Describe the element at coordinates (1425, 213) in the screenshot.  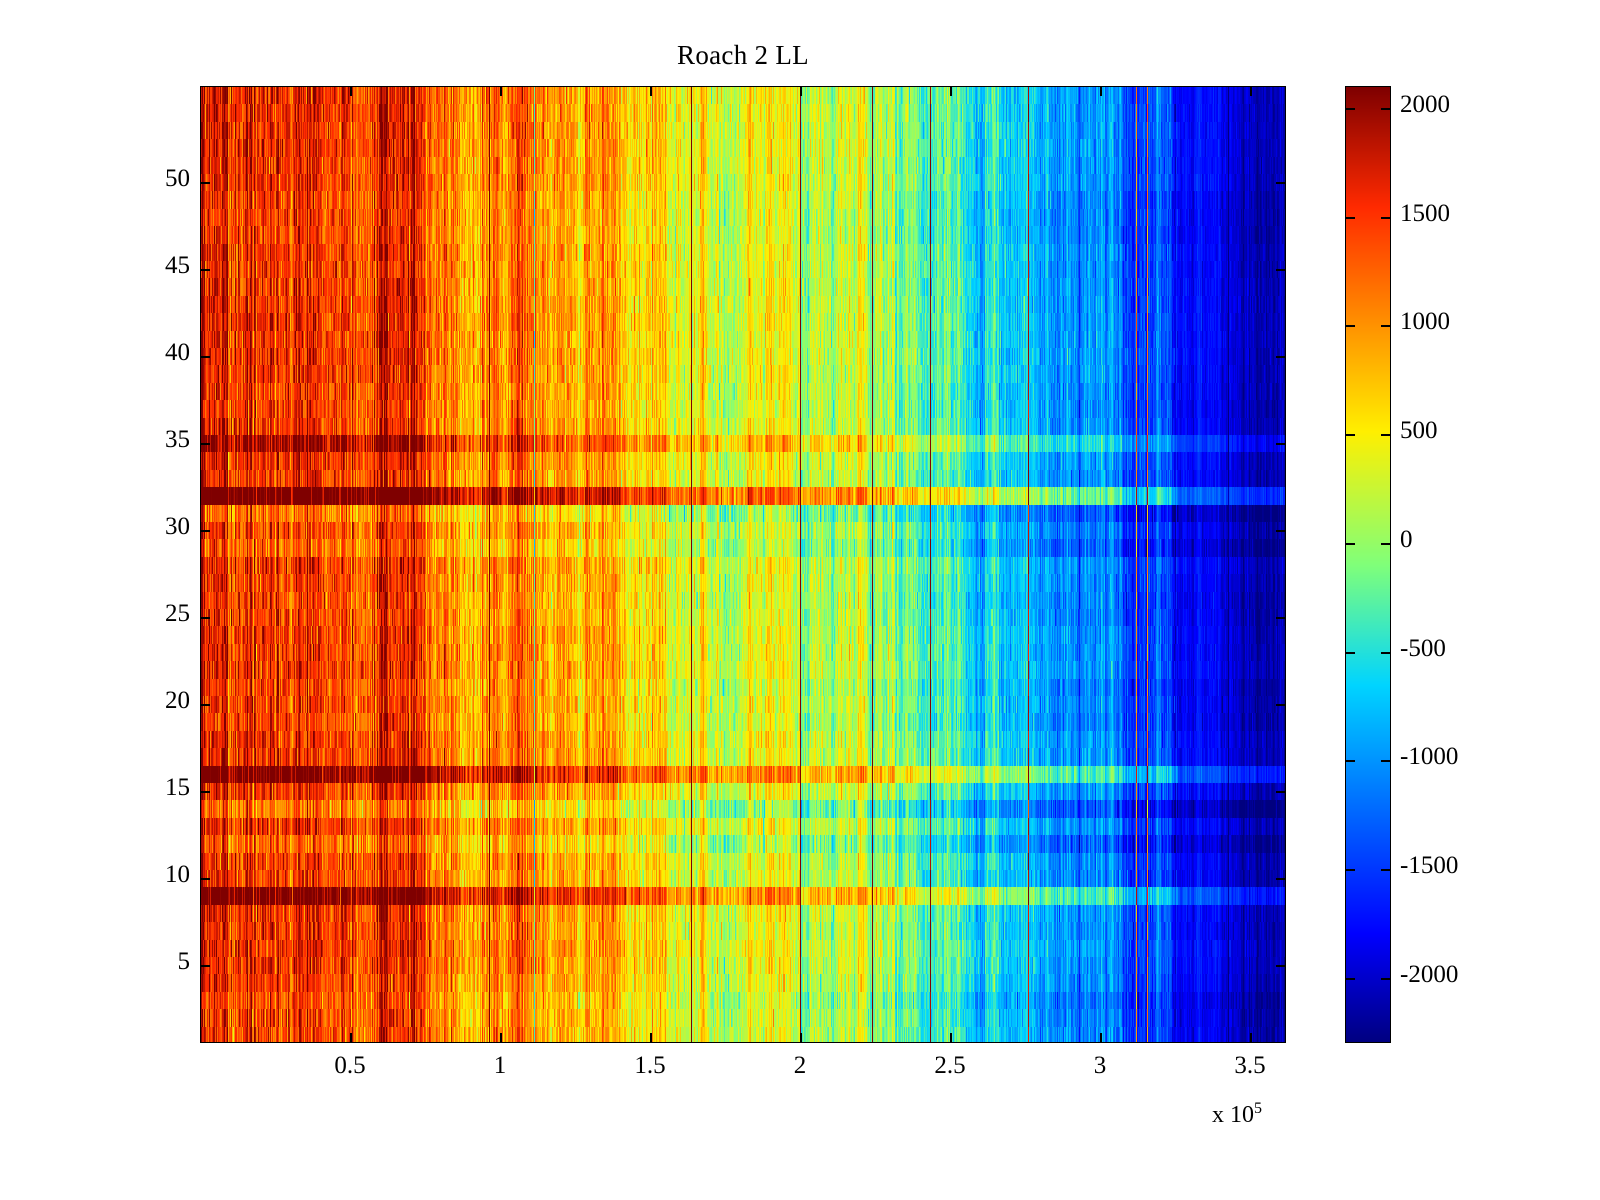
I see `colorbar-tick-label: 1500` at that location.